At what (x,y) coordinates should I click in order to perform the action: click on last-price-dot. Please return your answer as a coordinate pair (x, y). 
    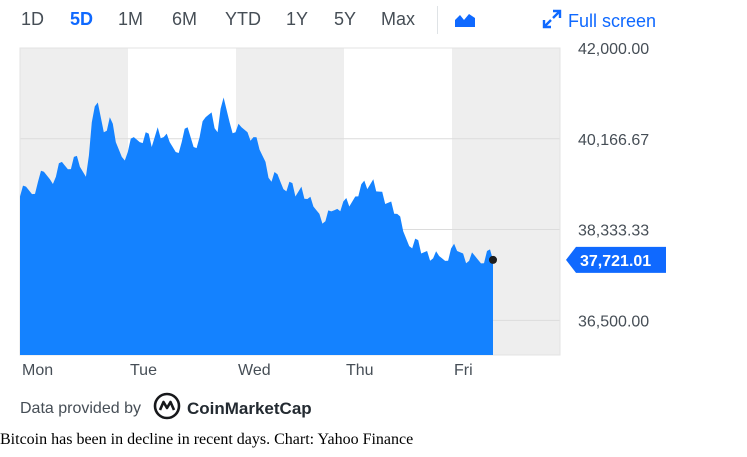
    Looking at the image, I should click on (493, 259).